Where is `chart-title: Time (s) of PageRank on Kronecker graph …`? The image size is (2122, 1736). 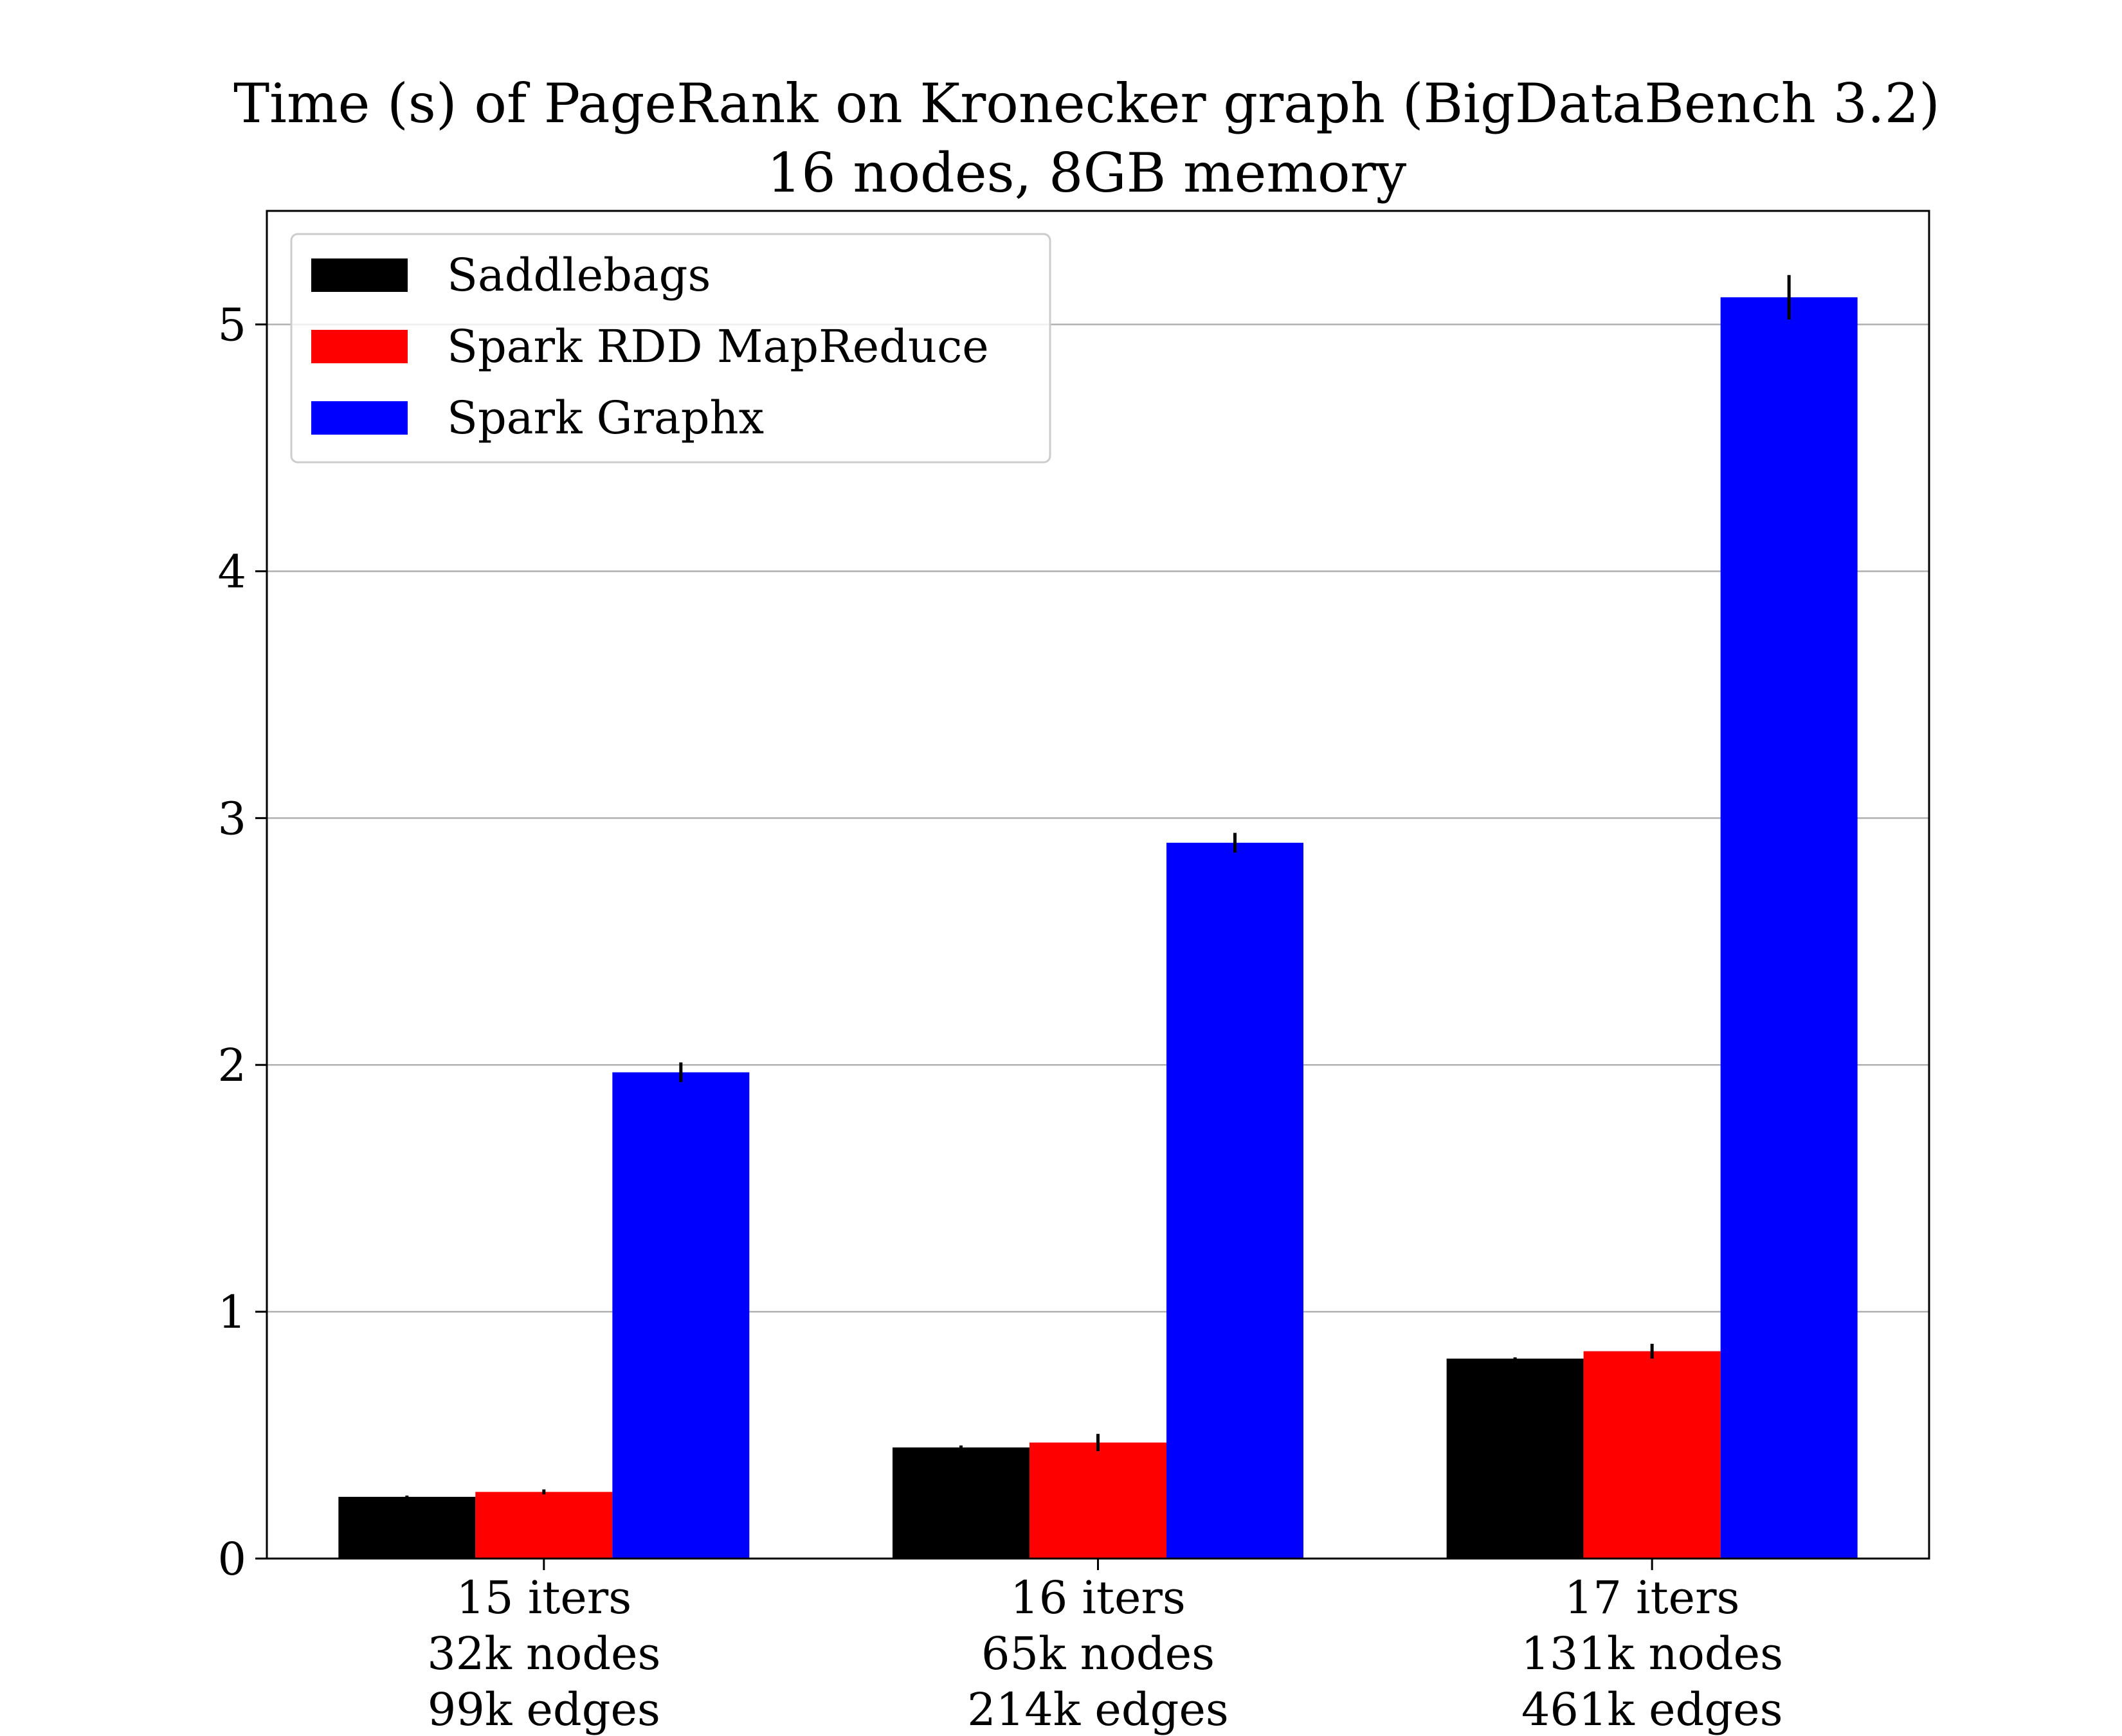
chart-title: Time (s) of PageRank on Kronecker graph … is located at coordinates (1086, 138).